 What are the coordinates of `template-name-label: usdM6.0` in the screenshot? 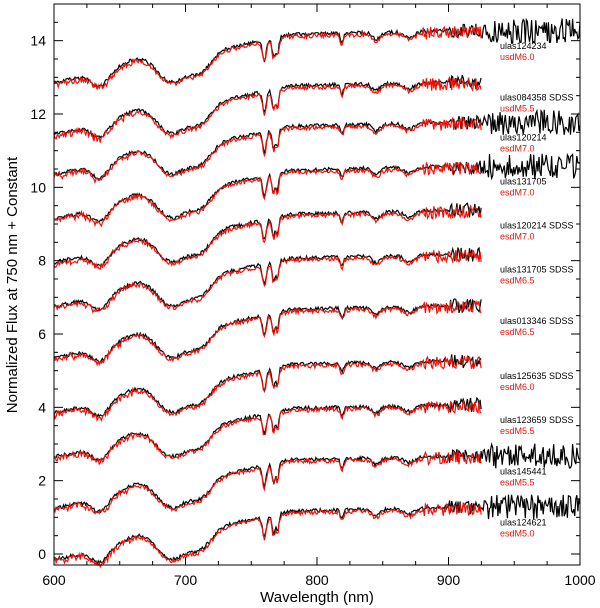 It's located at (517, 57).